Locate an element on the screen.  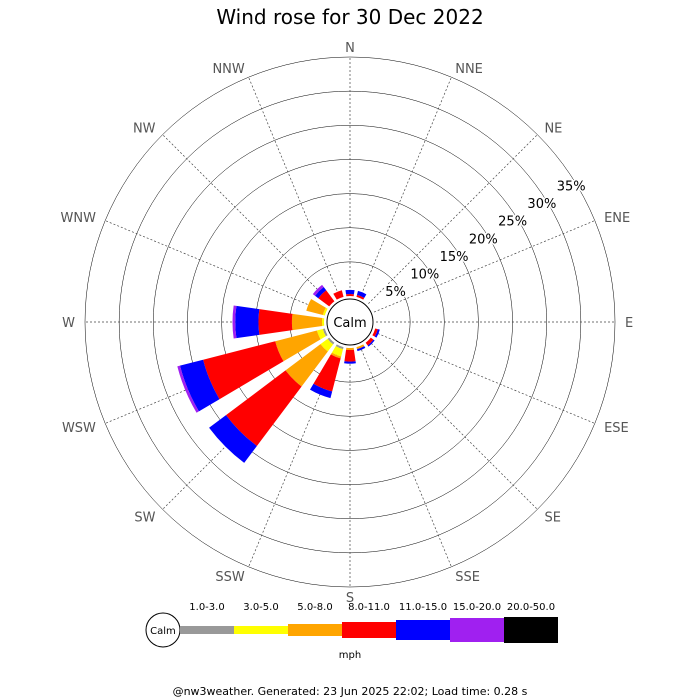
legend-label-3: 8.0-11.0 is located at coordinates (369, 607).